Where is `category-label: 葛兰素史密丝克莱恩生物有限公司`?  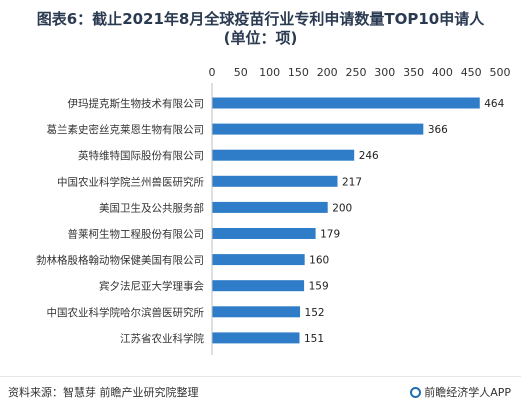 category-label: 葛兰素史密丝克莱恩生物有限公司 is located at coordinates (126, 129).